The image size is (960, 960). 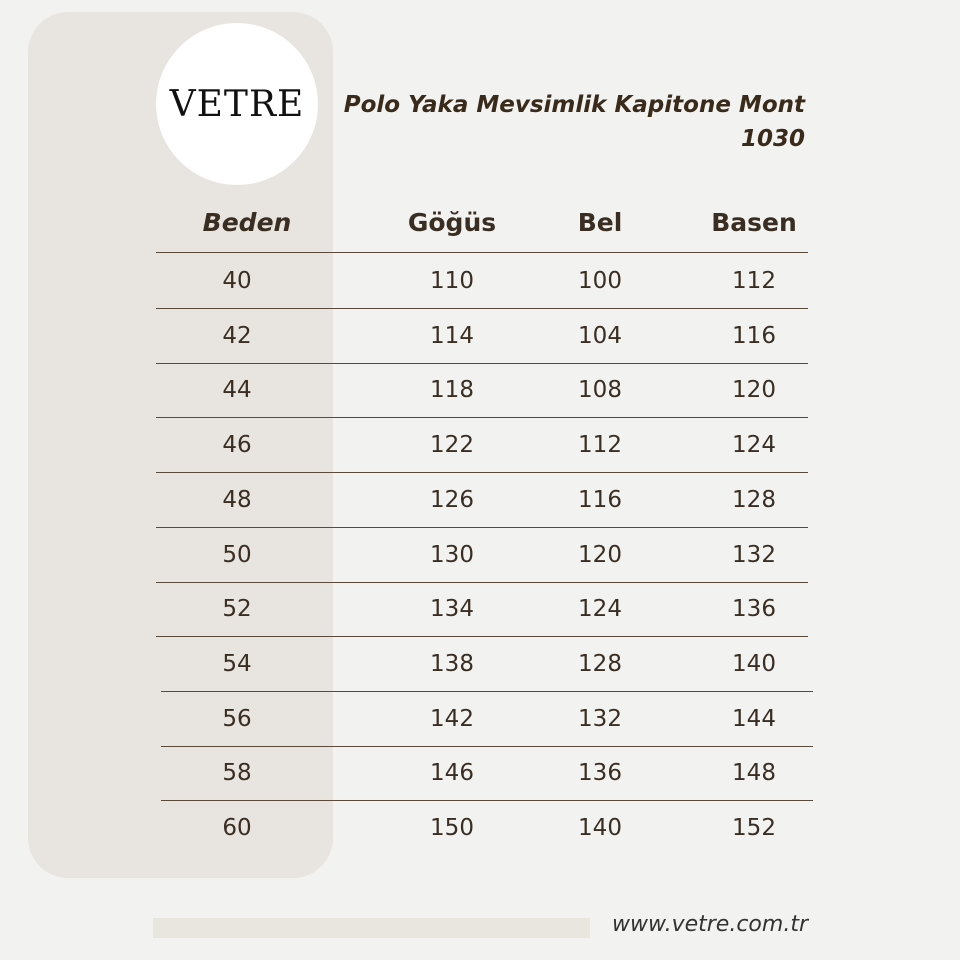 I want to click on table-cell: 44, so click(x=237, y=390).